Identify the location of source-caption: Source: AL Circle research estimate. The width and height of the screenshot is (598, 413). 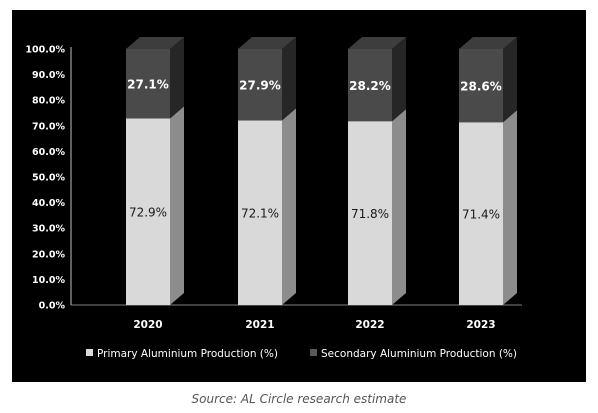
(299, 399).